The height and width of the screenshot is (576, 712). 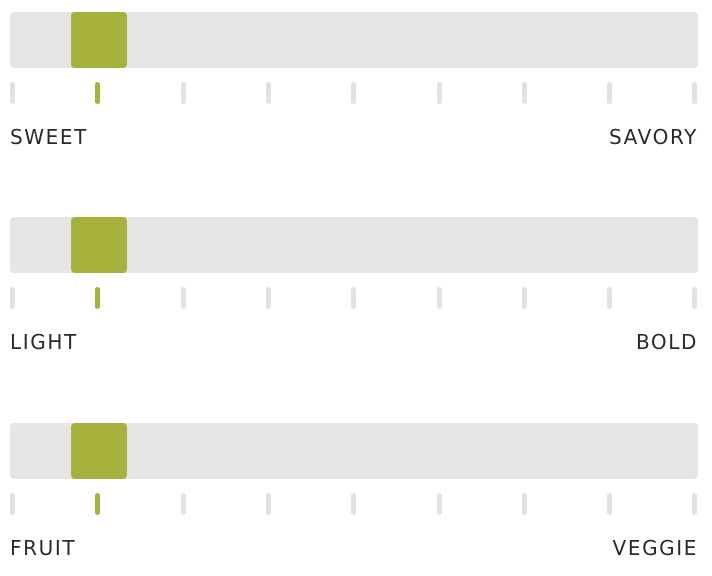 What do you see at coordinates (653, 137) in the screenshot?
I see `right-label: SAVORY` at bounding box center [653, 137].